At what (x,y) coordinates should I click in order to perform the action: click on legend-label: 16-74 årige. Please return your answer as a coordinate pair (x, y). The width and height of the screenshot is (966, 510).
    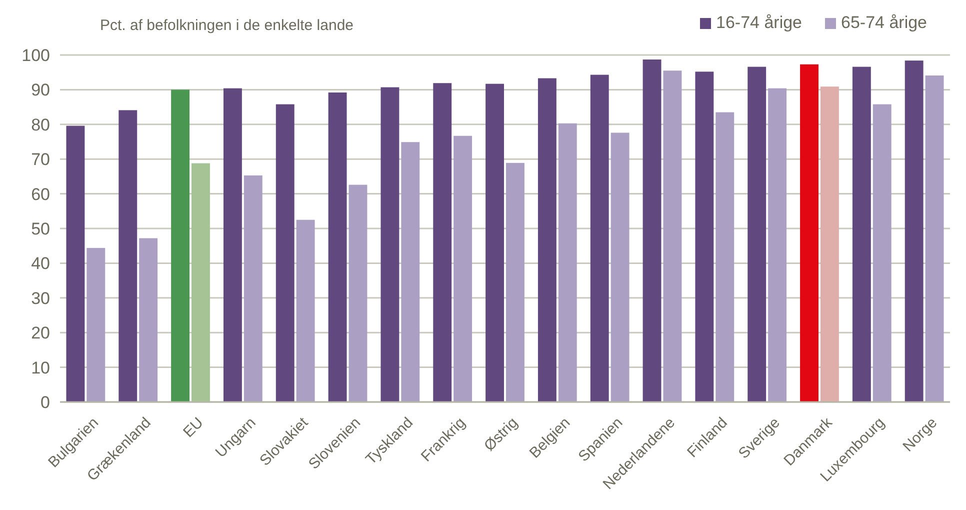
    Looking at the image, I should click on (759, 22).